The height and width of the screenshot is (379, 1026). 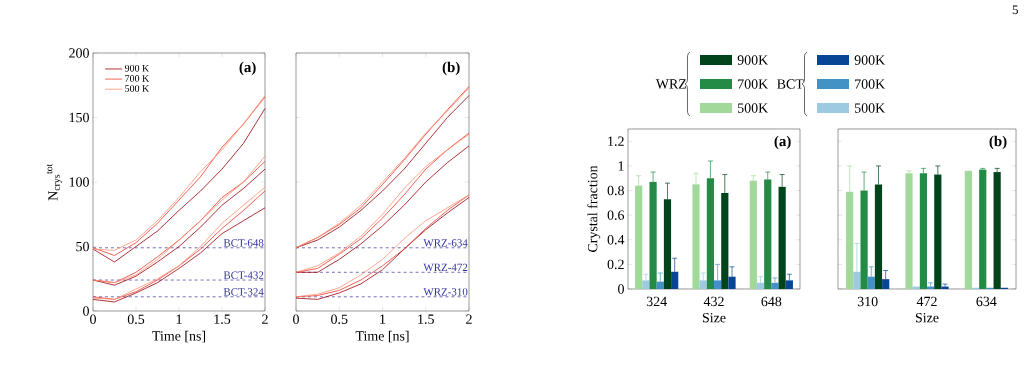 I want to click on text: WRZ, so click(x=671, y=84).